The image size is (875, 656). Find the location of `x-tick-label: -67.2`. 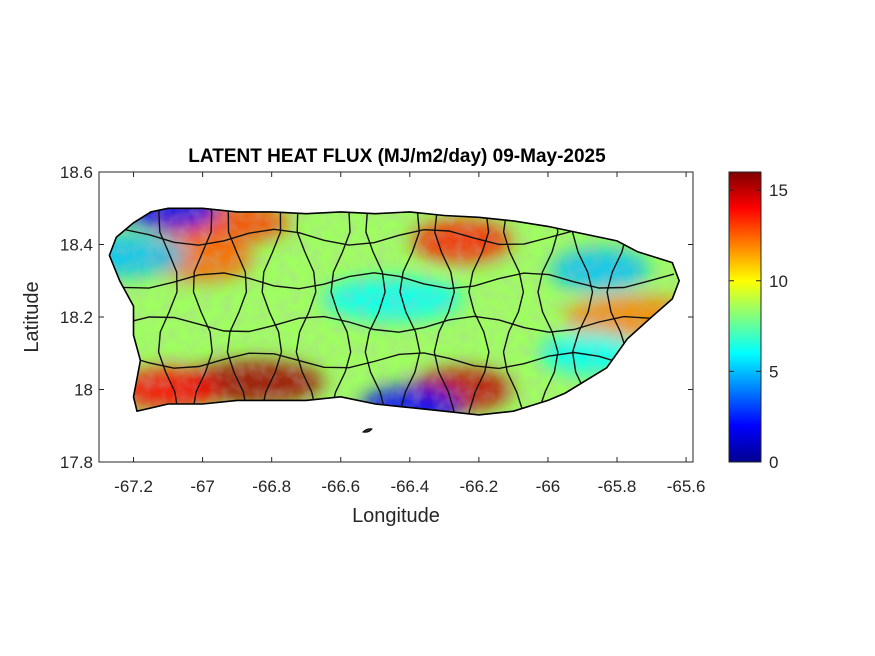

x-tick-label: -67.2 is located at coordinates (133, 486).